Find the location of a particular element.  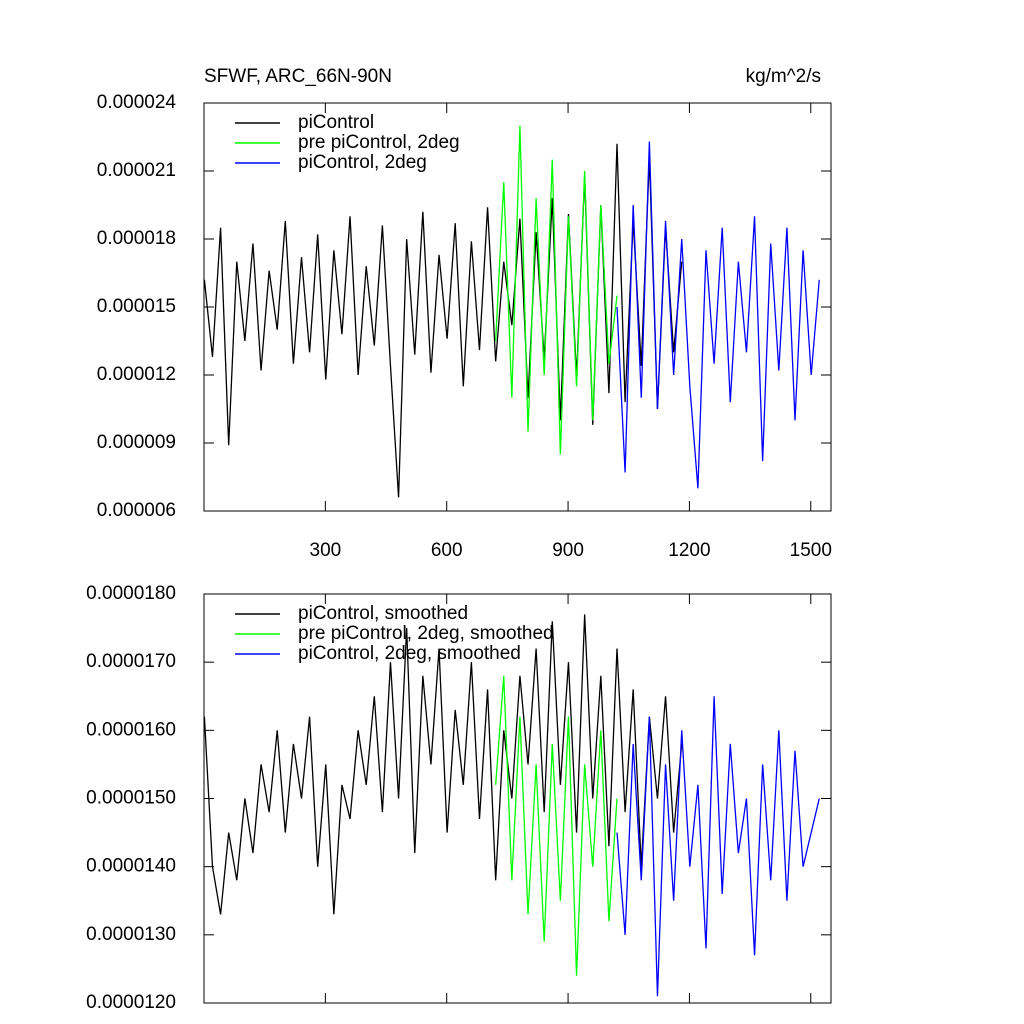

y-tick-label: 0.000021 is located at coordinates (136, 170).